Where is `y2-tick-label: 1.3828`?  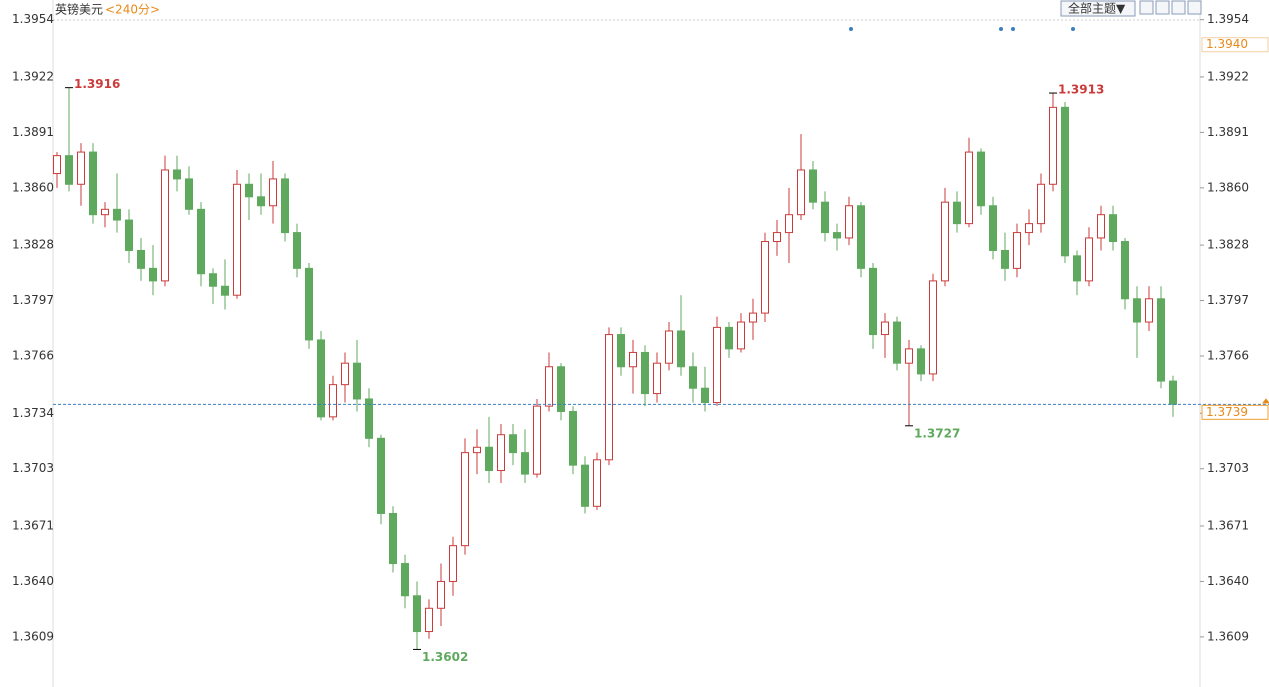 y2-tick-label: 1.3828 is located at coordinates (1228, 245).